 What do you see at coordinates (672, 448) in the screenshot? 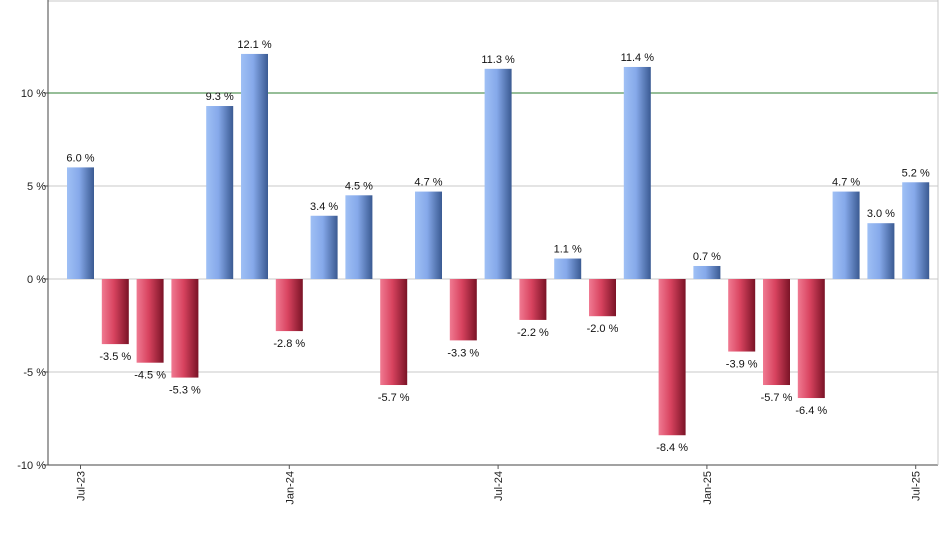
I see `data-label: -8.4 %` at bounding box center [672, 448].